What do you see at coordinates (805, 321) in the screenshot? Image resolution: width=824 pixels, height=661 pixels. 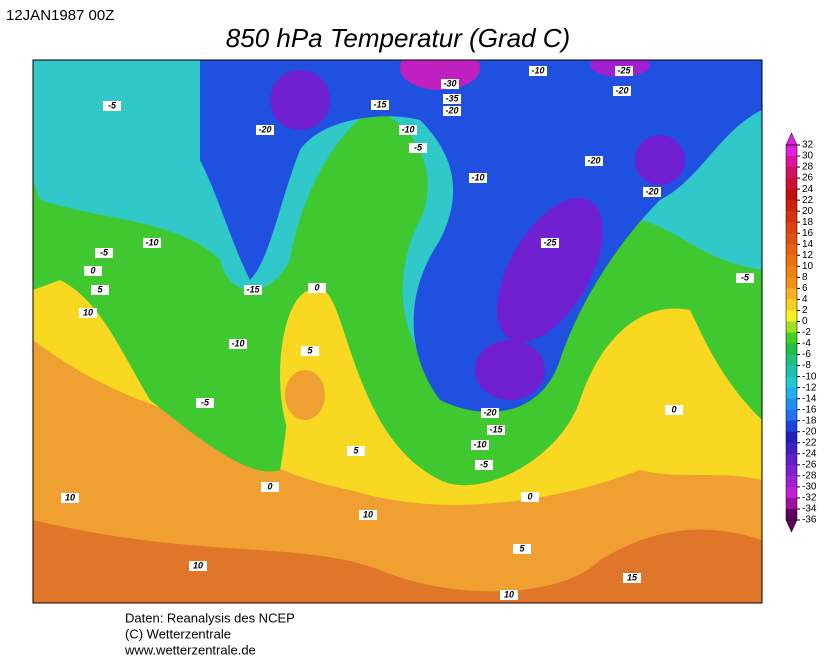 I see `colorbar-label: 0` at bounding box center [805, 321].